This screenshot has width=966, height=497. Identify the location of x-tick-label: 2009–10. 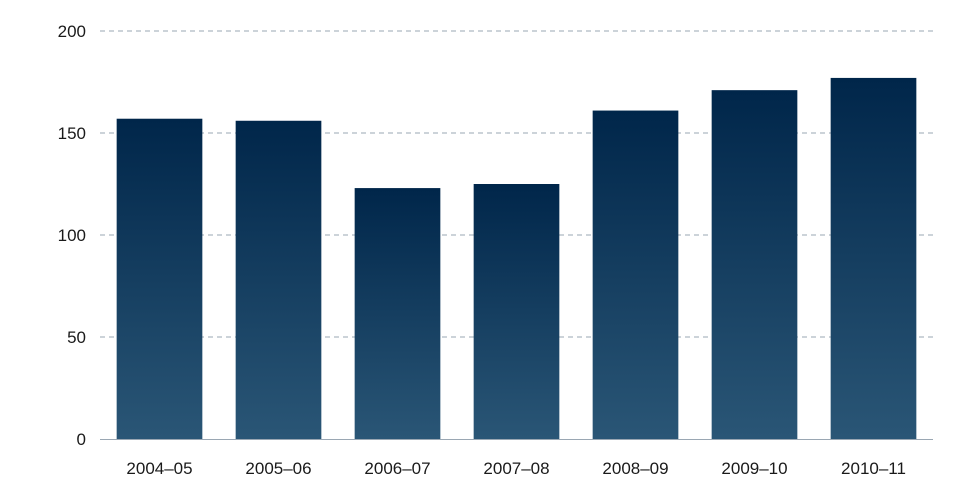
(754, 468).